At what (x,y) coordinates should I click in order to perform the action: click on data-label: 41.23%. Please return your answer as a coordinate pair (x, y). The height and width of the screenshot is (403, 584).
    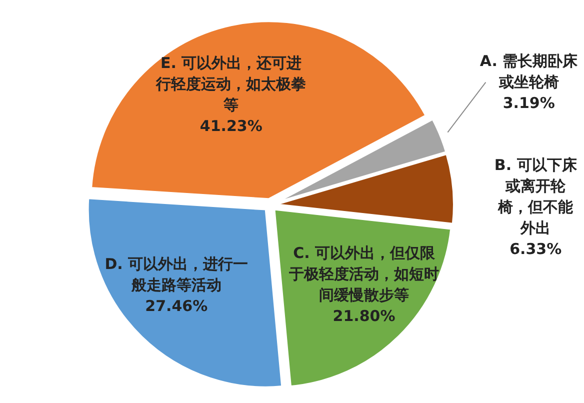
    Looking at the image, I should click on (231, 126).